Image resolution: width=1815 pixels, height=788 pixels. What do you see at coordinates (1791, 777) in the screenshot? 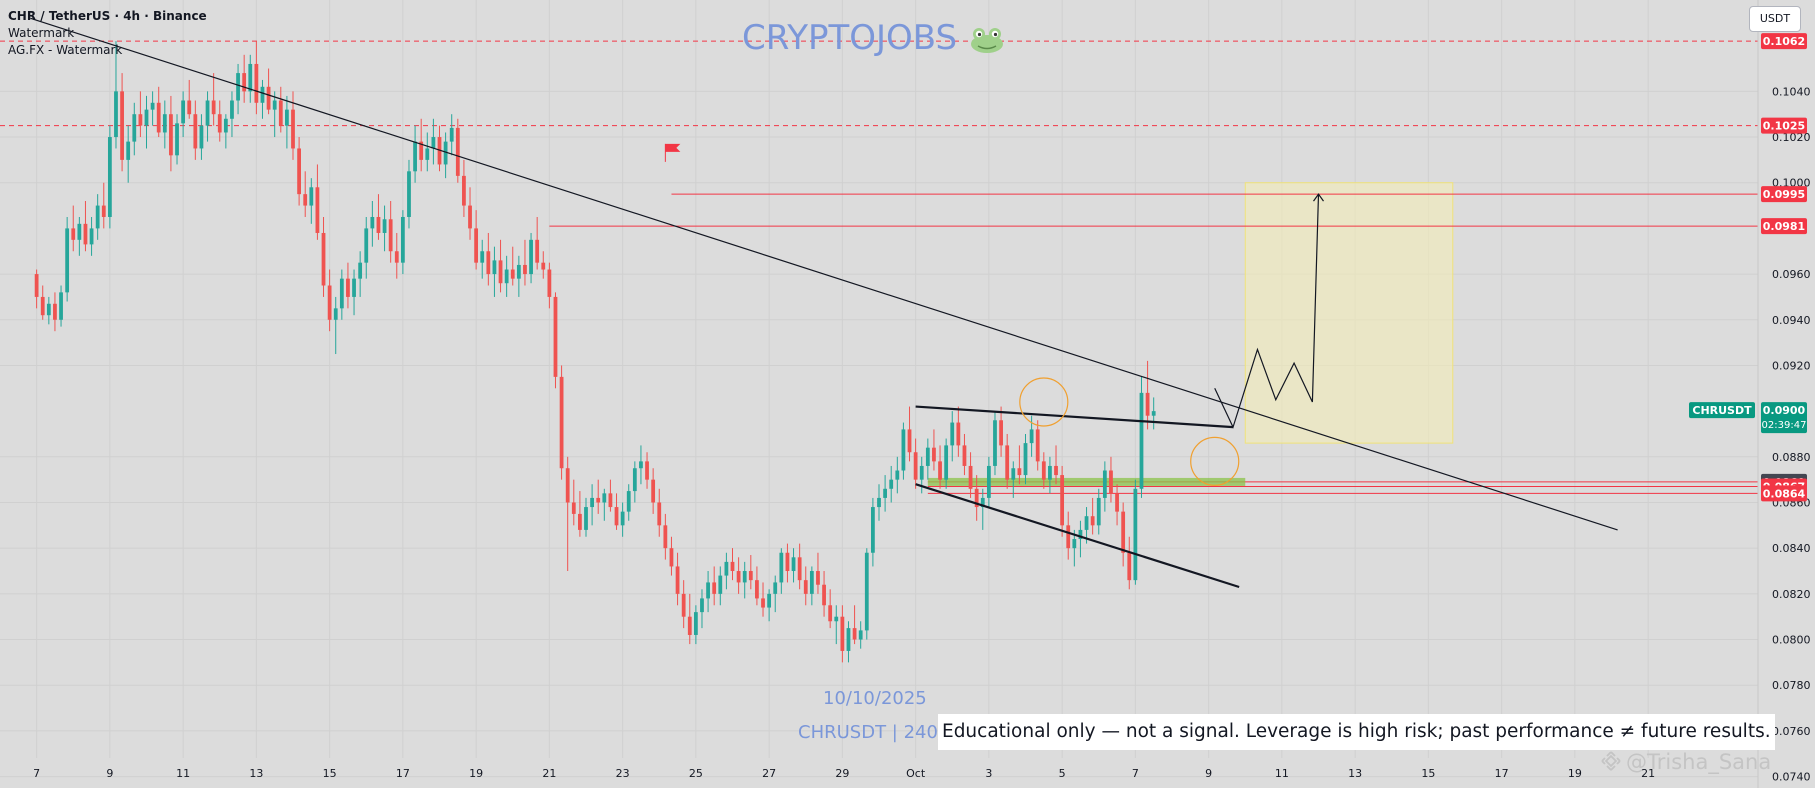
I see `price-tick-label: 0.0740` at bounding box center [1791, 777].